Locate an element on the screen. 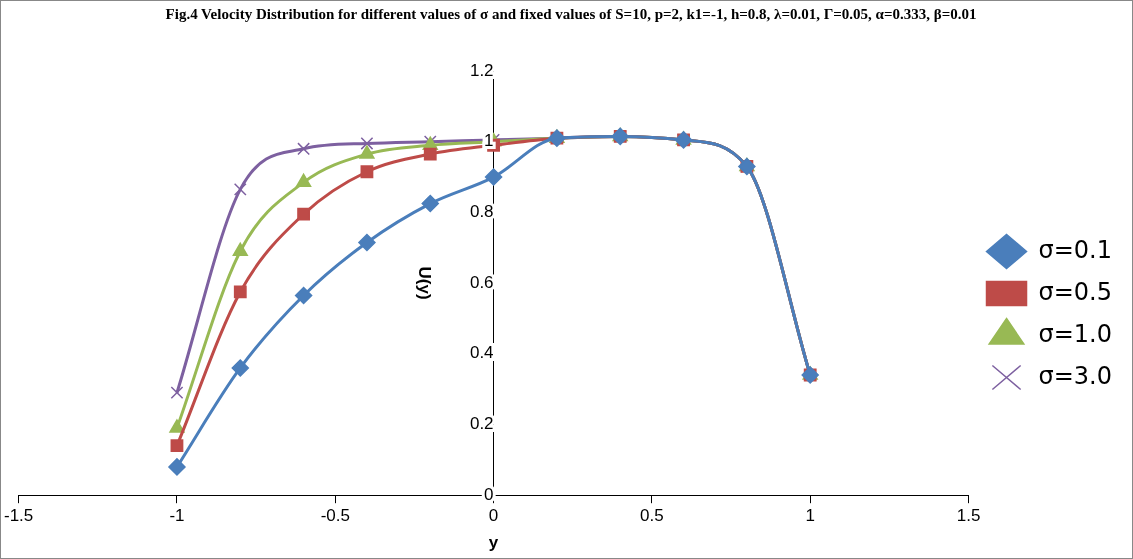 The width and height of the screenshot is (1133, 559). y-tick-label: 0.2 is located at coordinates (481, 424).